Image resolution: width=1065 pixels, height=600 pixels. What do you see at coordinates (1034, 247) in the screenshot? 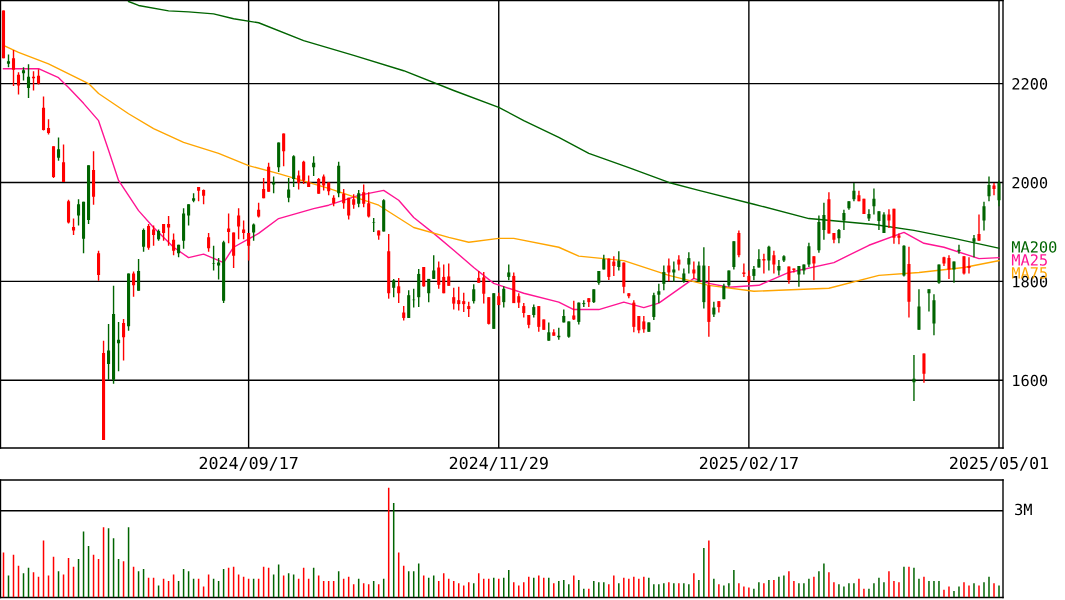
I see `series-label: MA200` at bounding box center [1034, 247].